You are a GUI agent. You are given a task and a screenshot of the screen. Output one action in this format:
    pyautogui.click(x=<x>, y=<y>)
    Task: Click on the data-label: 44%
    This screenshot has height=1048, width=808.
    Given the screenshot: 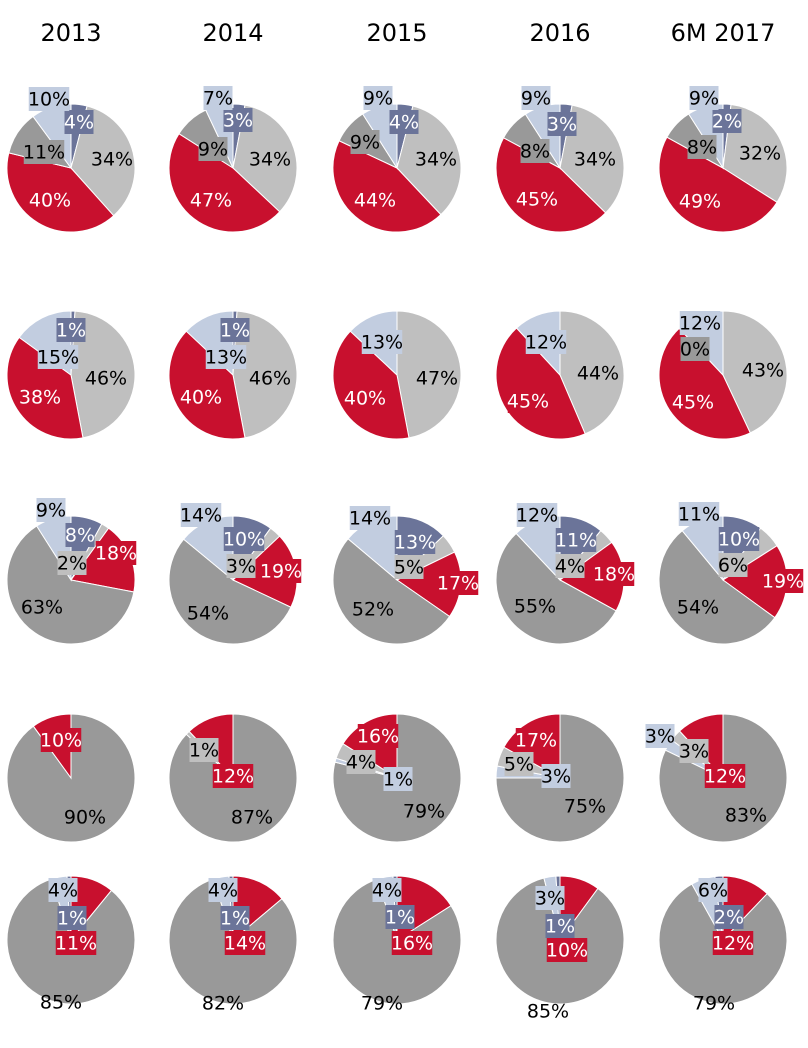 What is the action you would take?
    pyautogui.click(x=598, y=374)
    